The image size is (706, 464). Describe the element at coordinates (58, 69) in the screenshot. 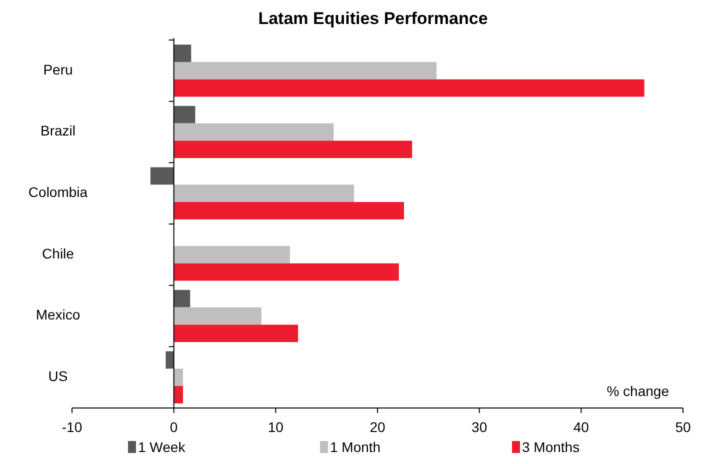

I see `y-tick-label: Peru` at that location.